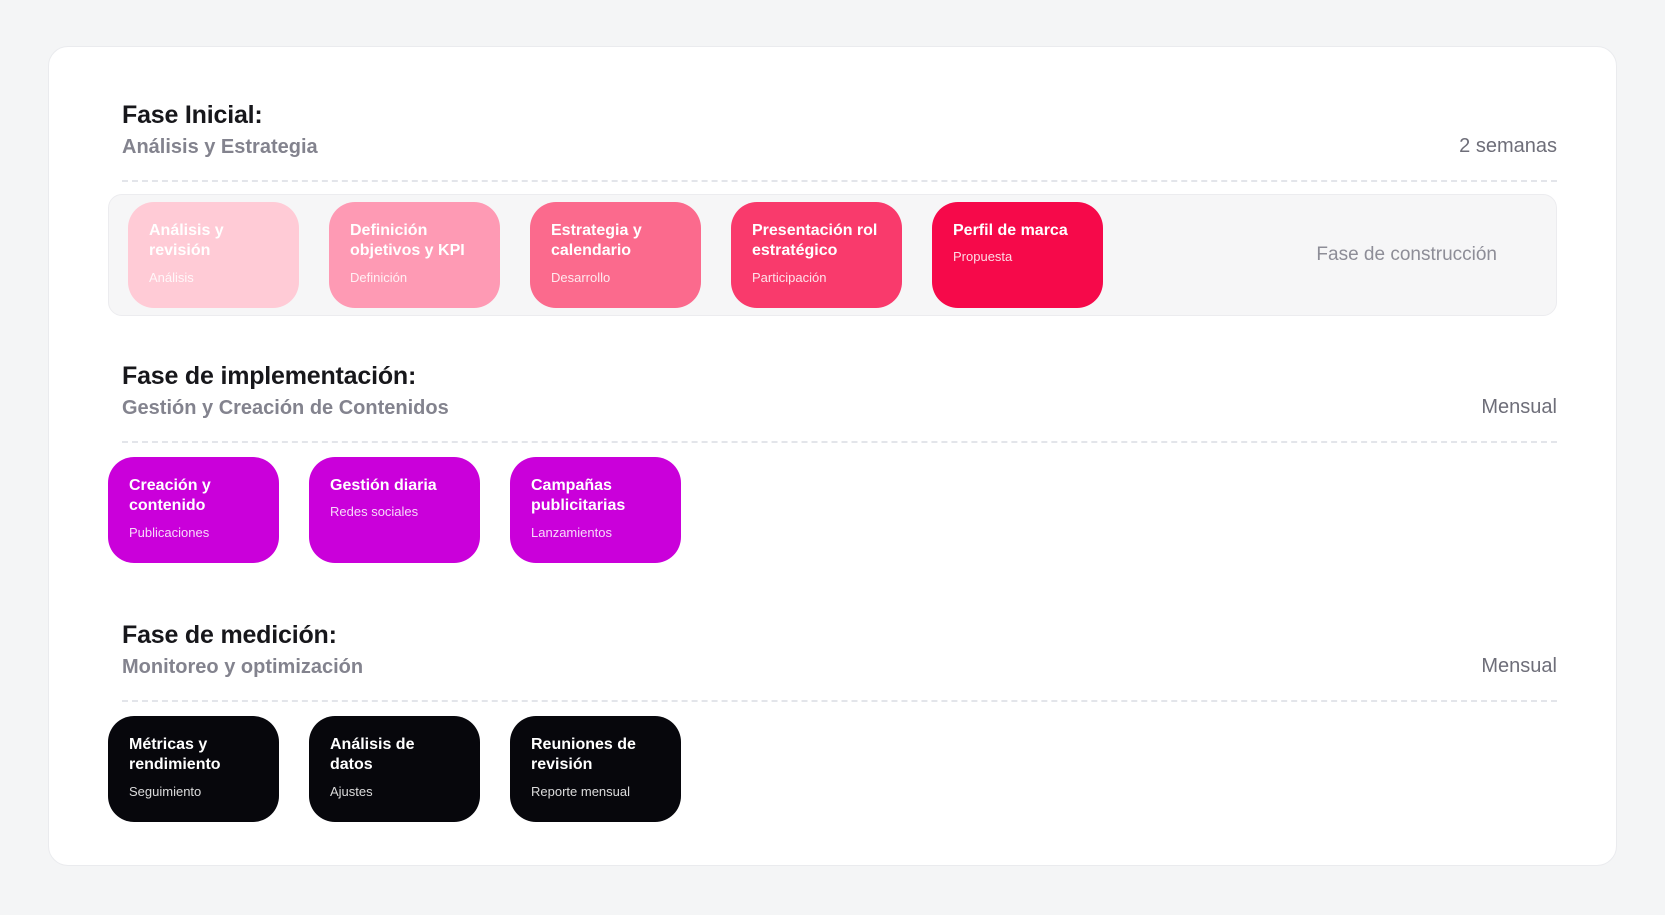 Image resolution: width=1665 pixels, height=915 pixels. I want to click on task-card: Métricas y rendimiento Seguimiento, so click(193, 769).